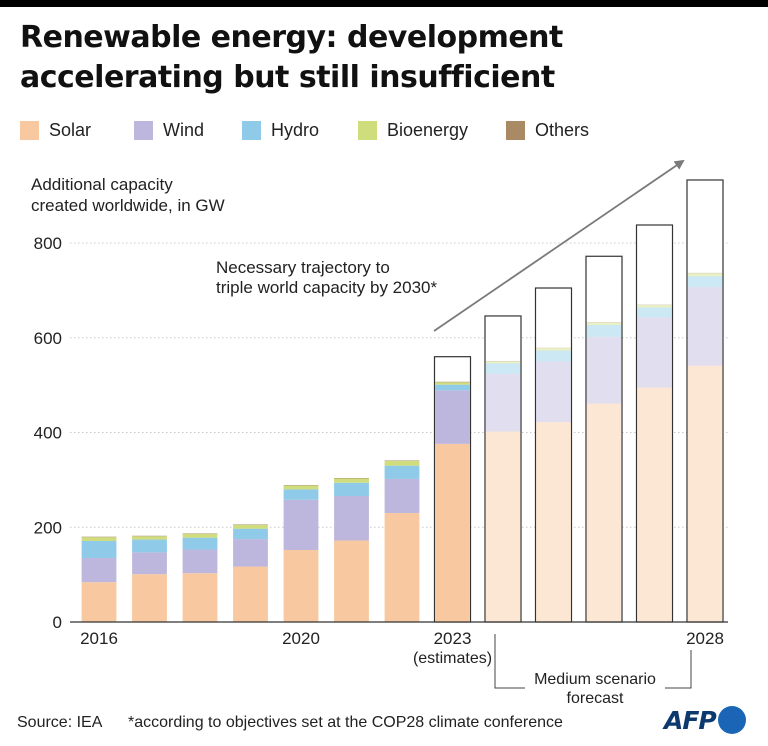  Describe the element at coordinates (452, 387) in the screenshot. I see `bar-hydro-2023` at that location.